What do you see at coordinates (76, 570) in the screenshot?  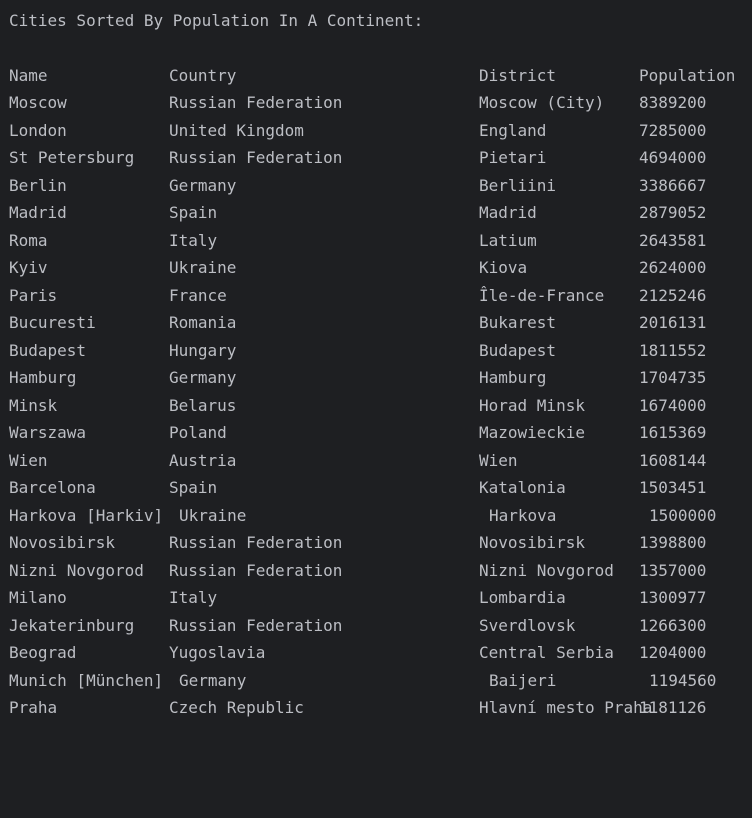 I see `city-name: Nizni Novgorod` at bounding box center [76, 570].